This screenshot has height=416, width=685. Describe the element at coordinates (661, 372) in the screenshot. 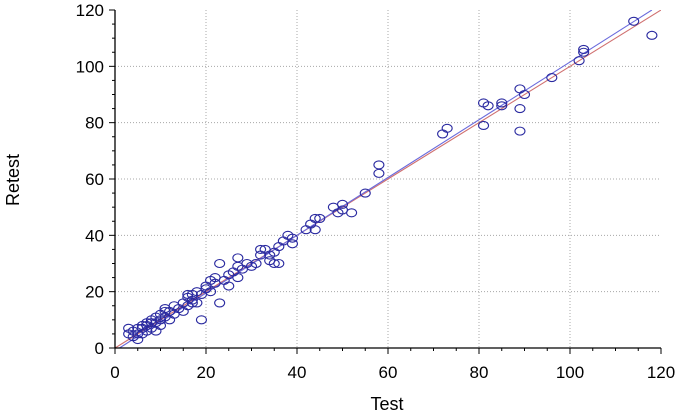

I see `x-tick-label: 120` at that location.